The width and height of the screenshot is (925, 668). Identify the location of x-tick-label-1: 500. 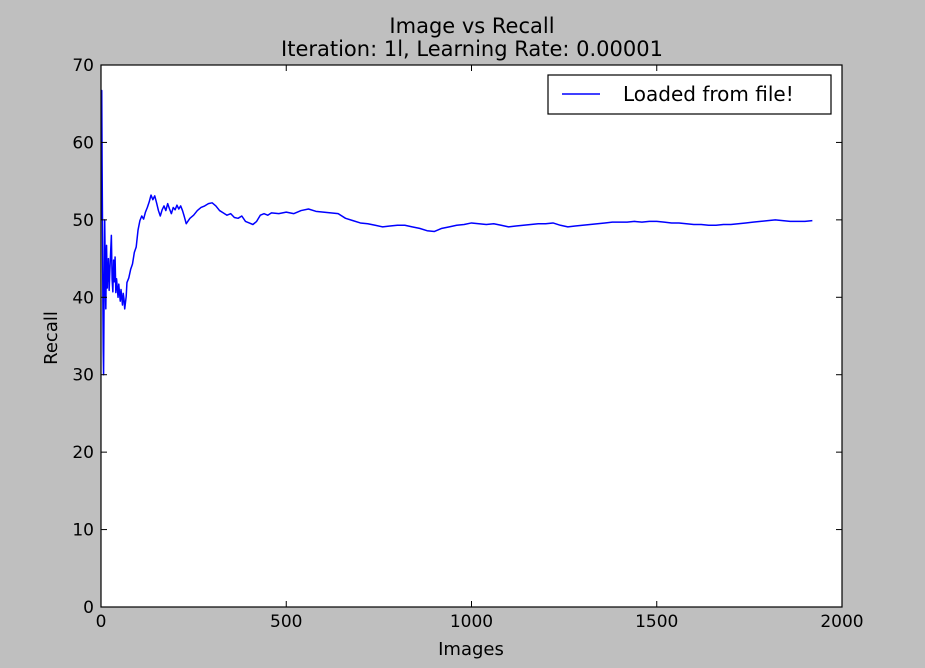
(286, 622).